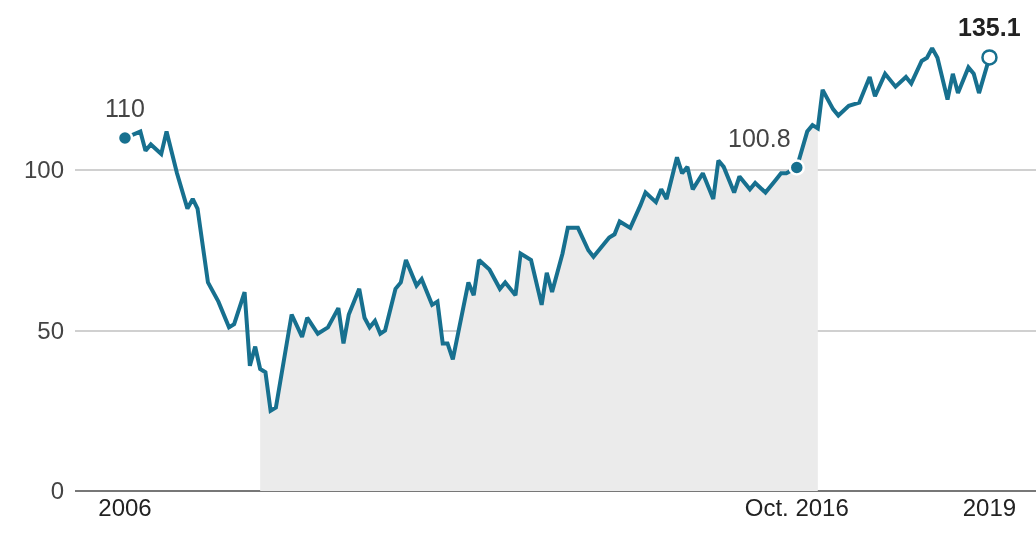 This screenshot has height=545, width=1036. I want to click on annotation: 110, so click(125, 108).